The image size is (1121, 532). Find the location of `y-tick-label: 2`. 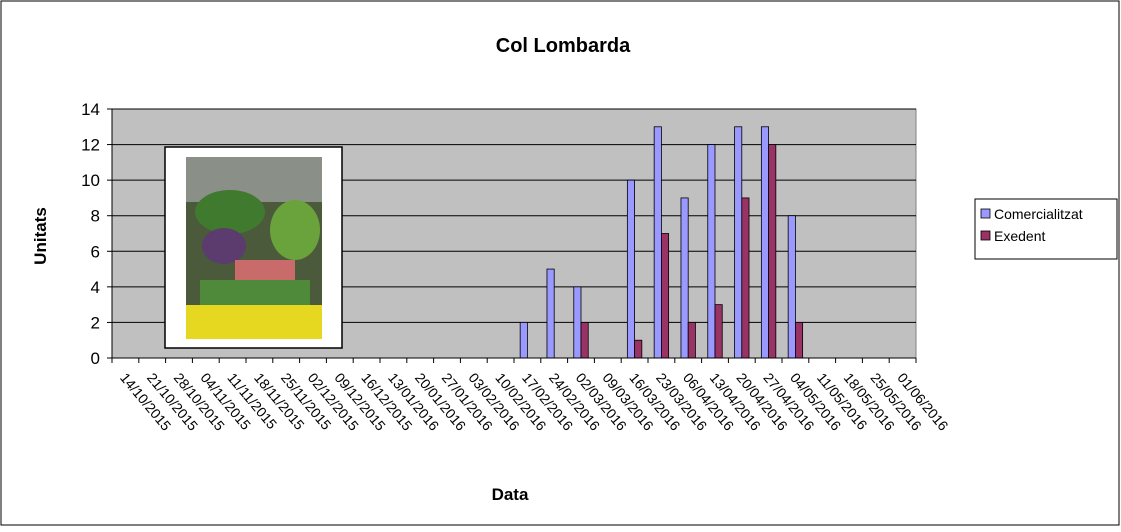

y-tick-label: 2 is located at coordinates (95, 322).